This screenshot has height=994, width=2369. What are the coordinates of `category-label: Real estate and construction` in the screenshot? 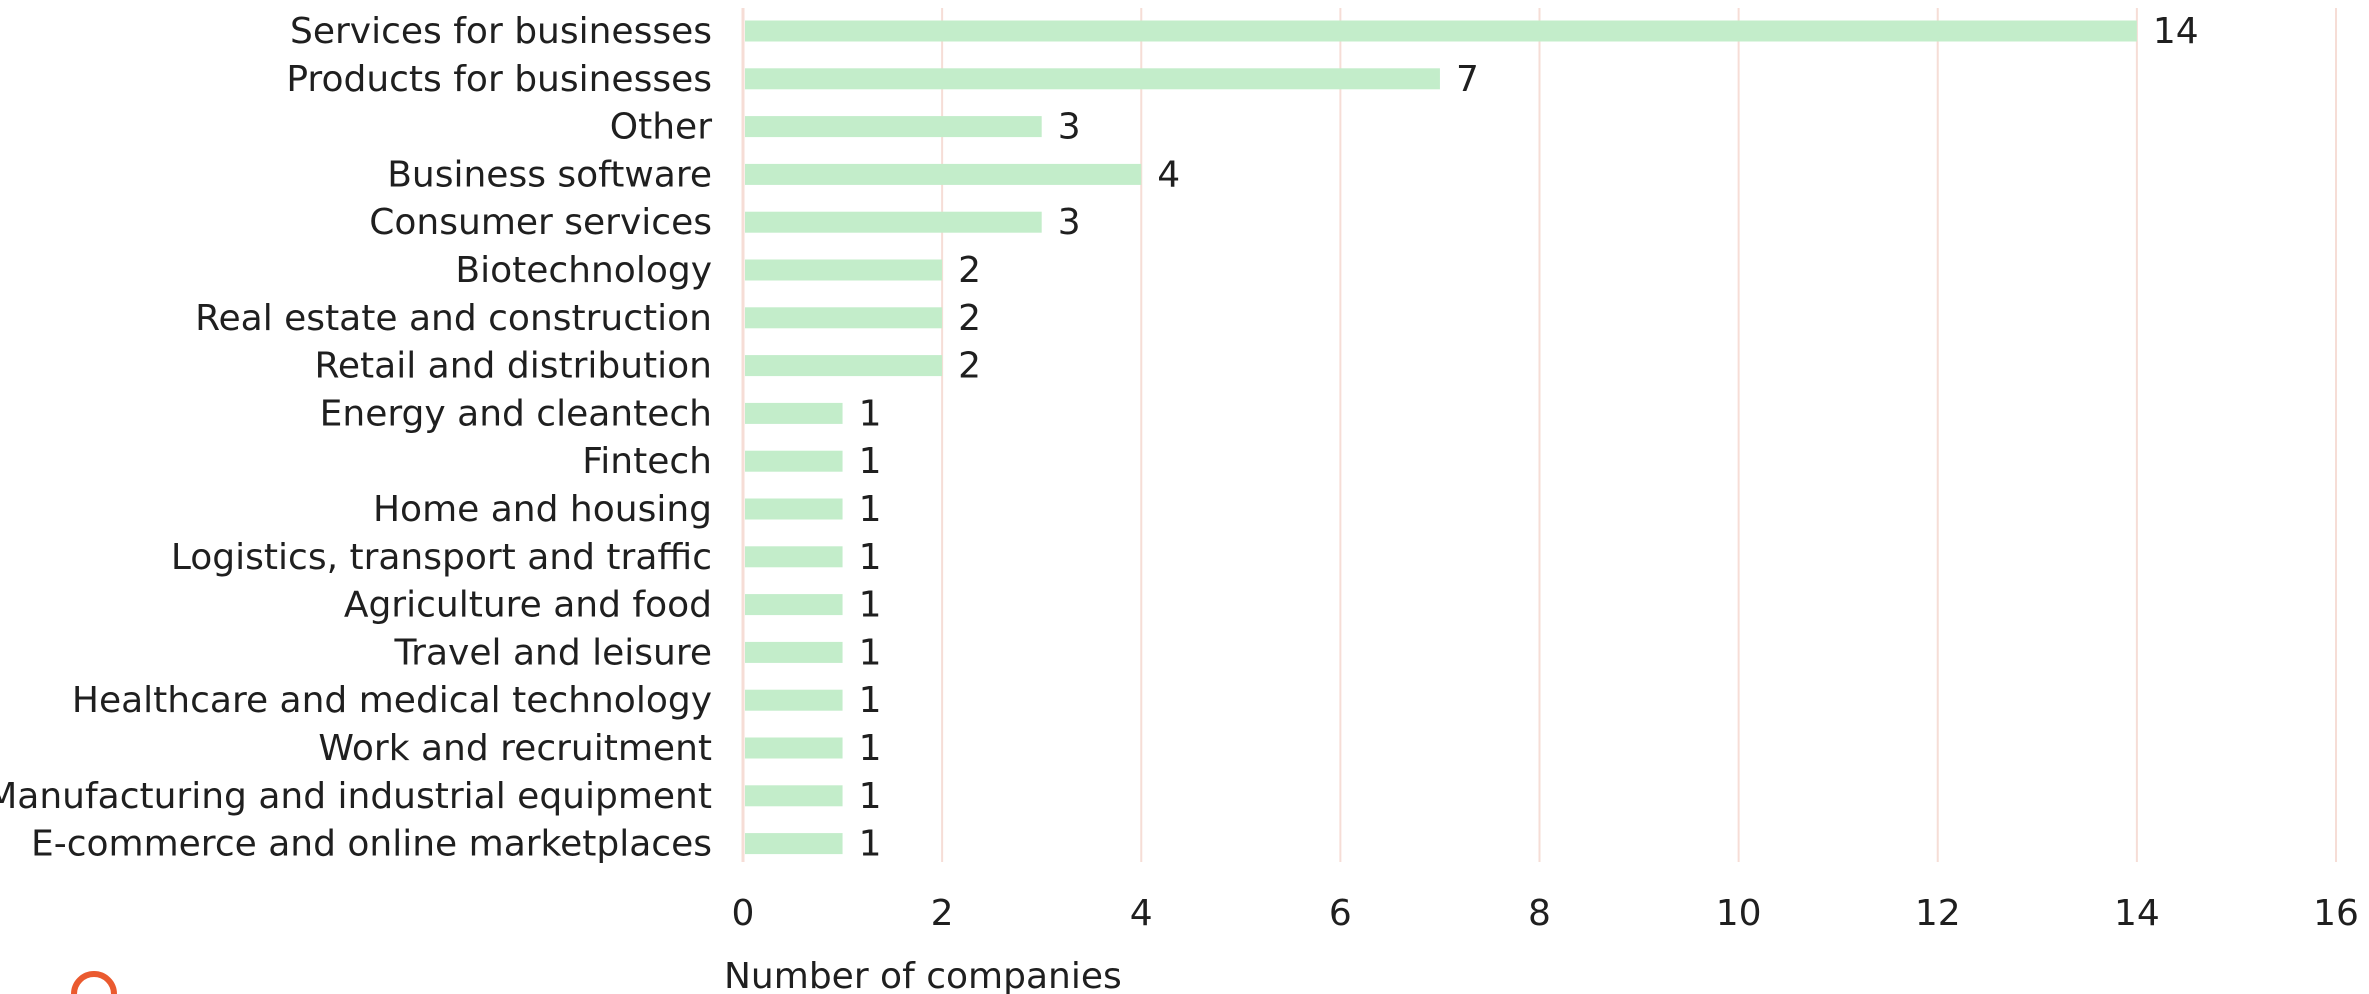 It's located at (453, 318).